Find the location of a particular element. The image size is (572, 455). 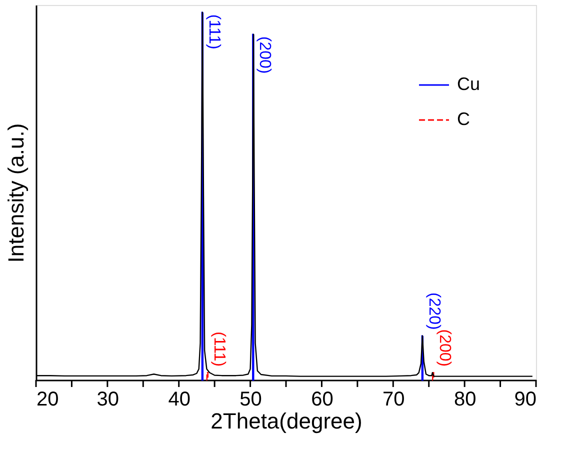

x-tick-label: 30 is located at coordinates (108, 399).